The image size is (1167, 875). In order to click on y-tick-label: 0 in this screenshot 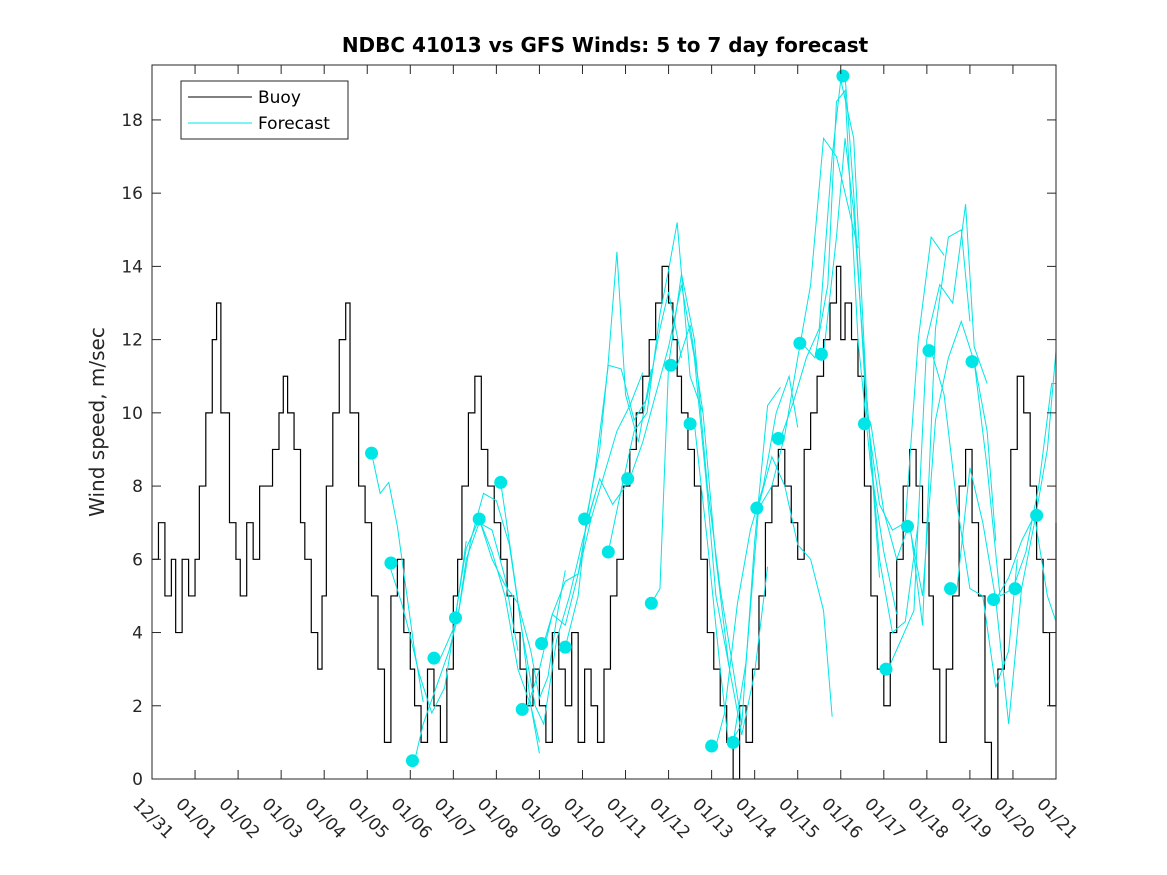, I will do `click(137, 780)`.